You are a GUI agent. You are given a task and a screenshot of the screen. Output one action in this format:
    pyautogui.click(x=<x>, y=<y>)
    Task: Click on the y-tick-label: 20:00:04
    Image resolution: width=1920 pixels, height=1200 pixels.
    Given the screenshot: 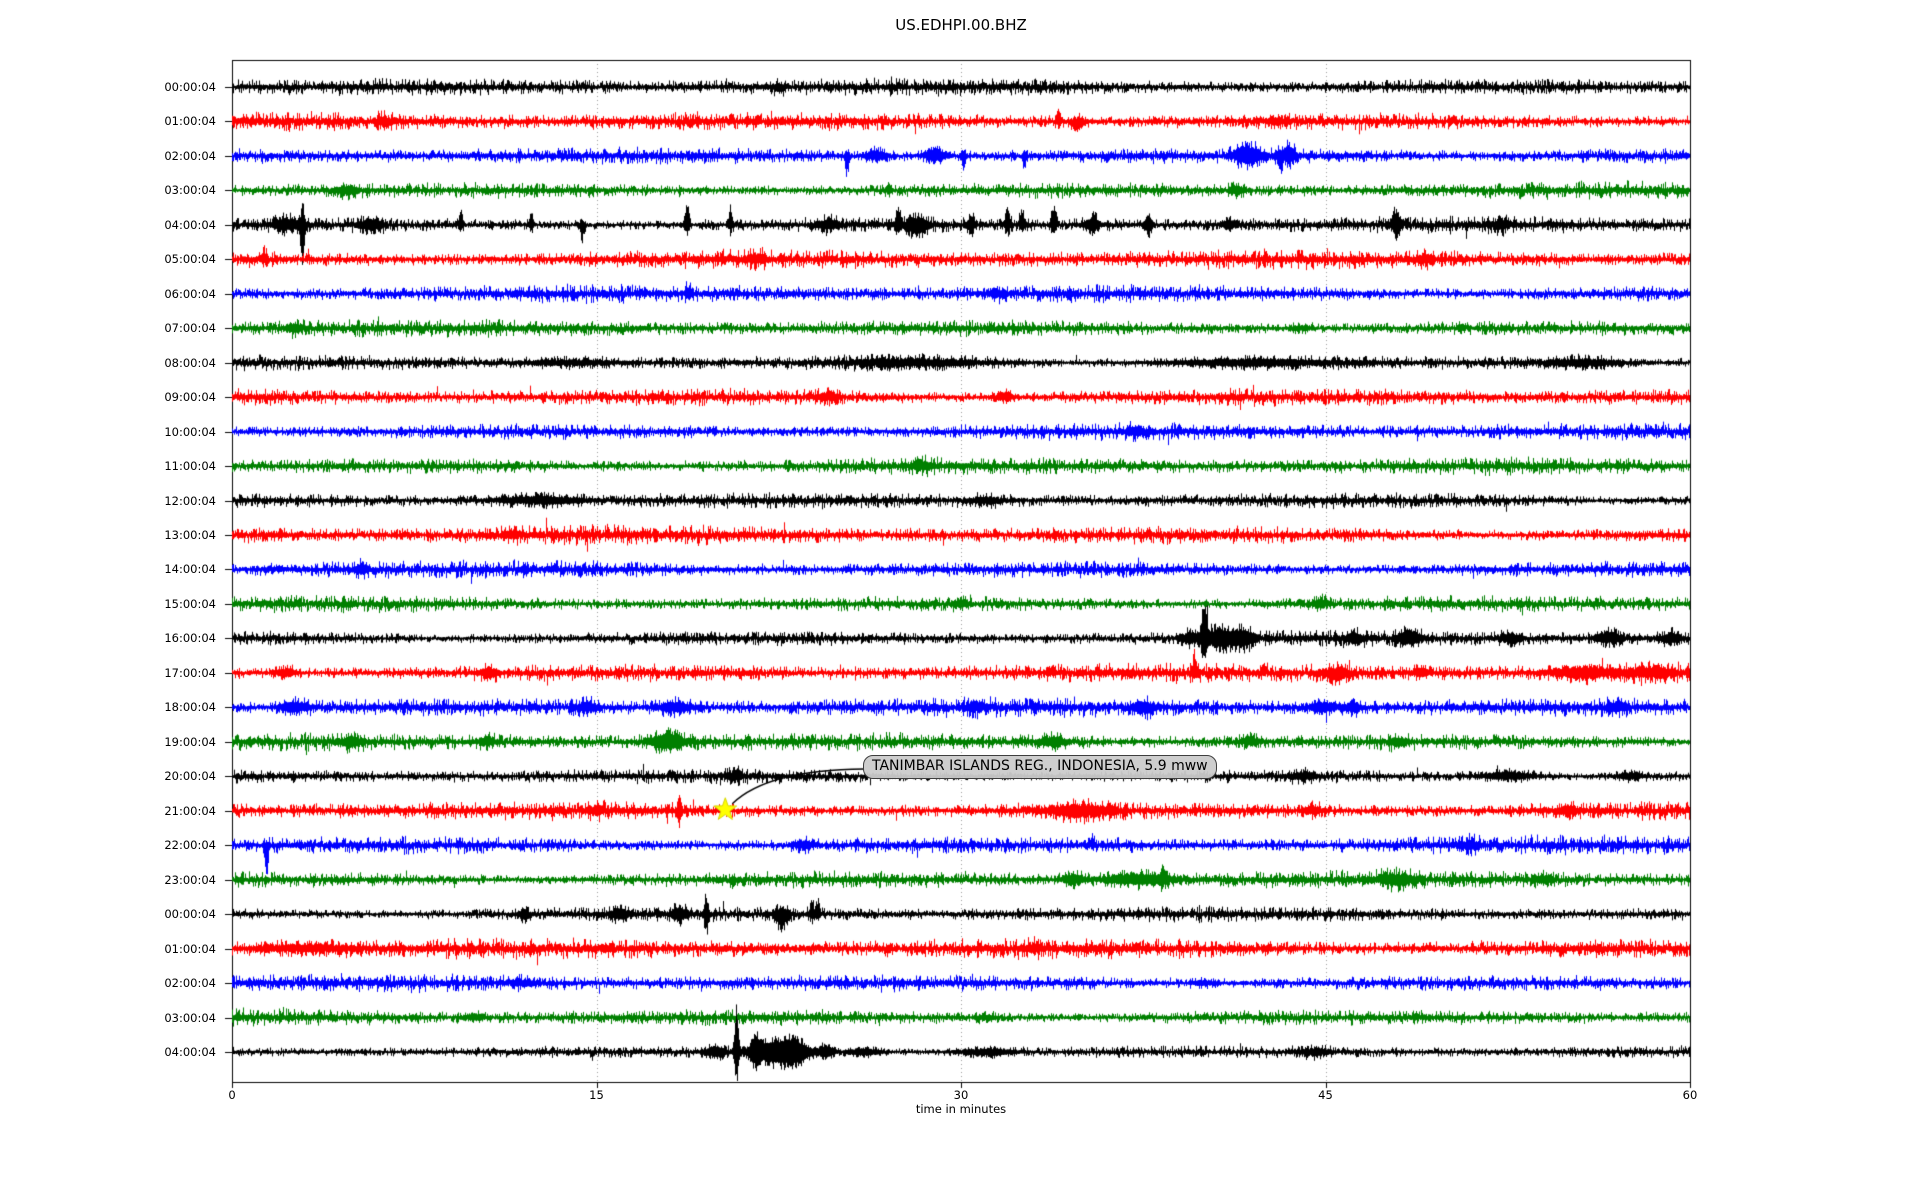 What is the action you would take?
    pyautogui.click(x=190, y=776)
    